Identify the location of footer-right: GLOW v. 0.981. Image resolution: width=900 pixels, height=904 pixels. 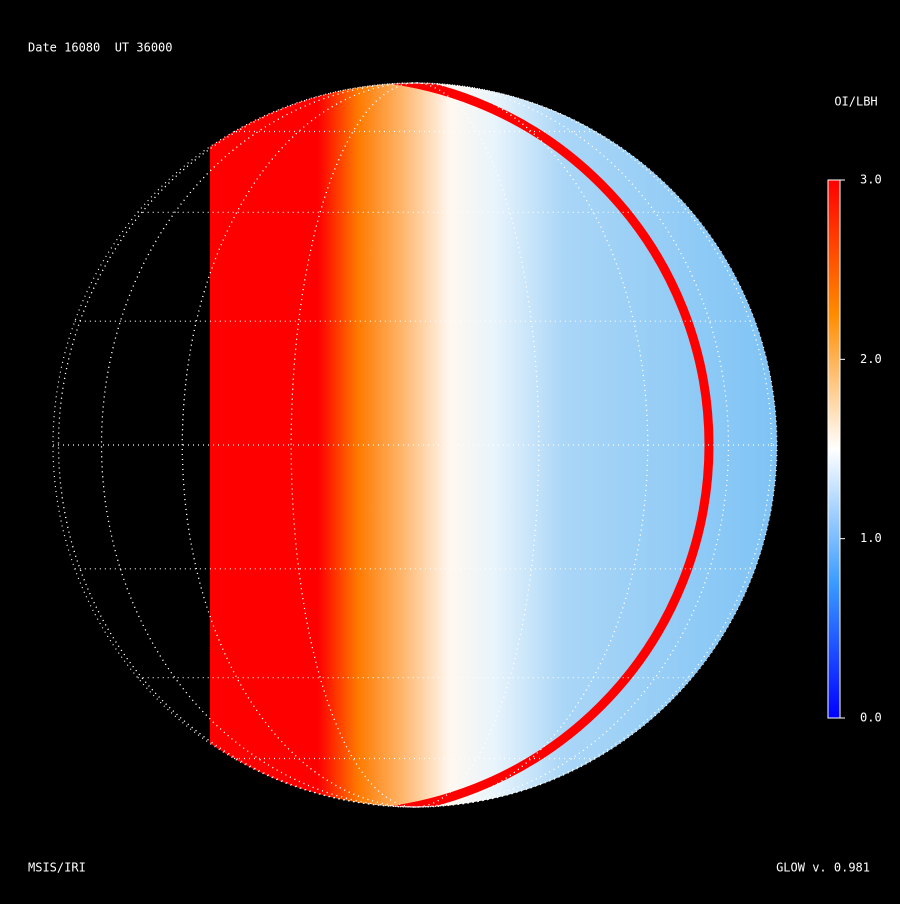
(823, 868).